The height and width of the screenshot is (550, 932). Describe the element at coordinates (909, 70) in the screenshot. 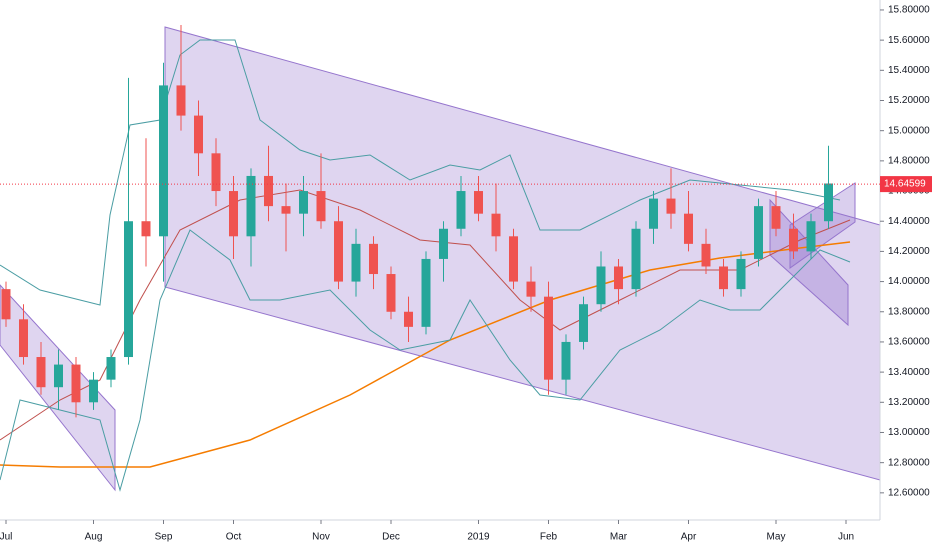

I see `y-tick-label: 15.40000` at that location.